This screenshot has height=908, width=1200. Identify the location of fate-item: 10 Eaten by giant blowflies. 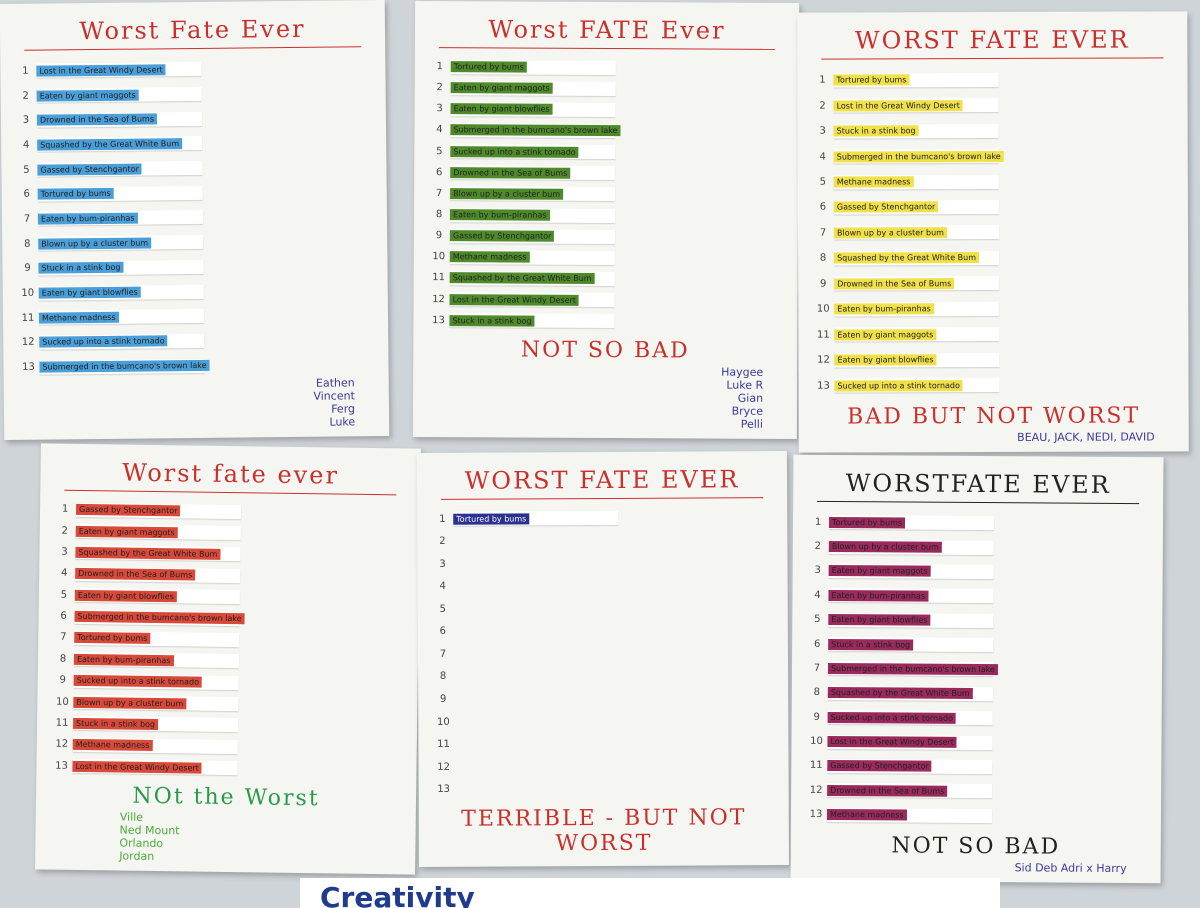
(195, 292).